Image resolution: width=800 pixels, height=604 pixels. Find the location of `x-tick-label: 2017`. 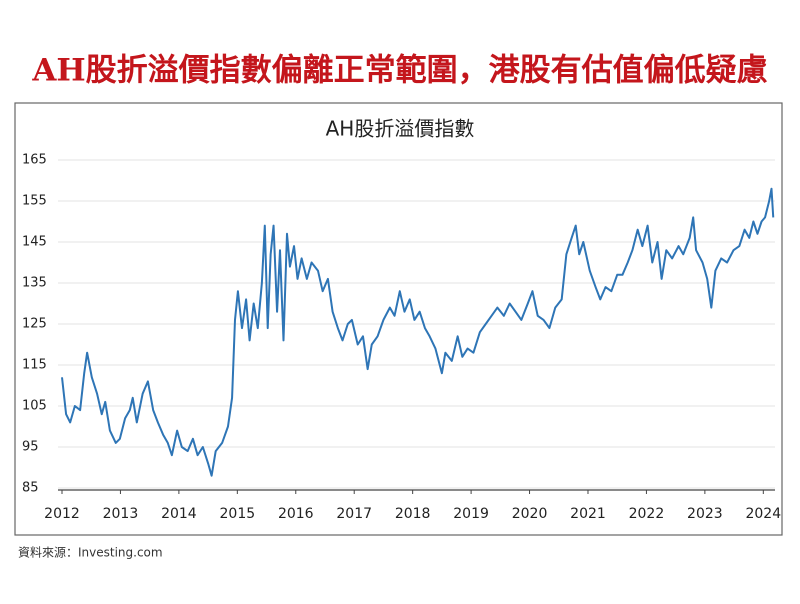

x-tick-label: 2017 is located at coordinates (354, 514).